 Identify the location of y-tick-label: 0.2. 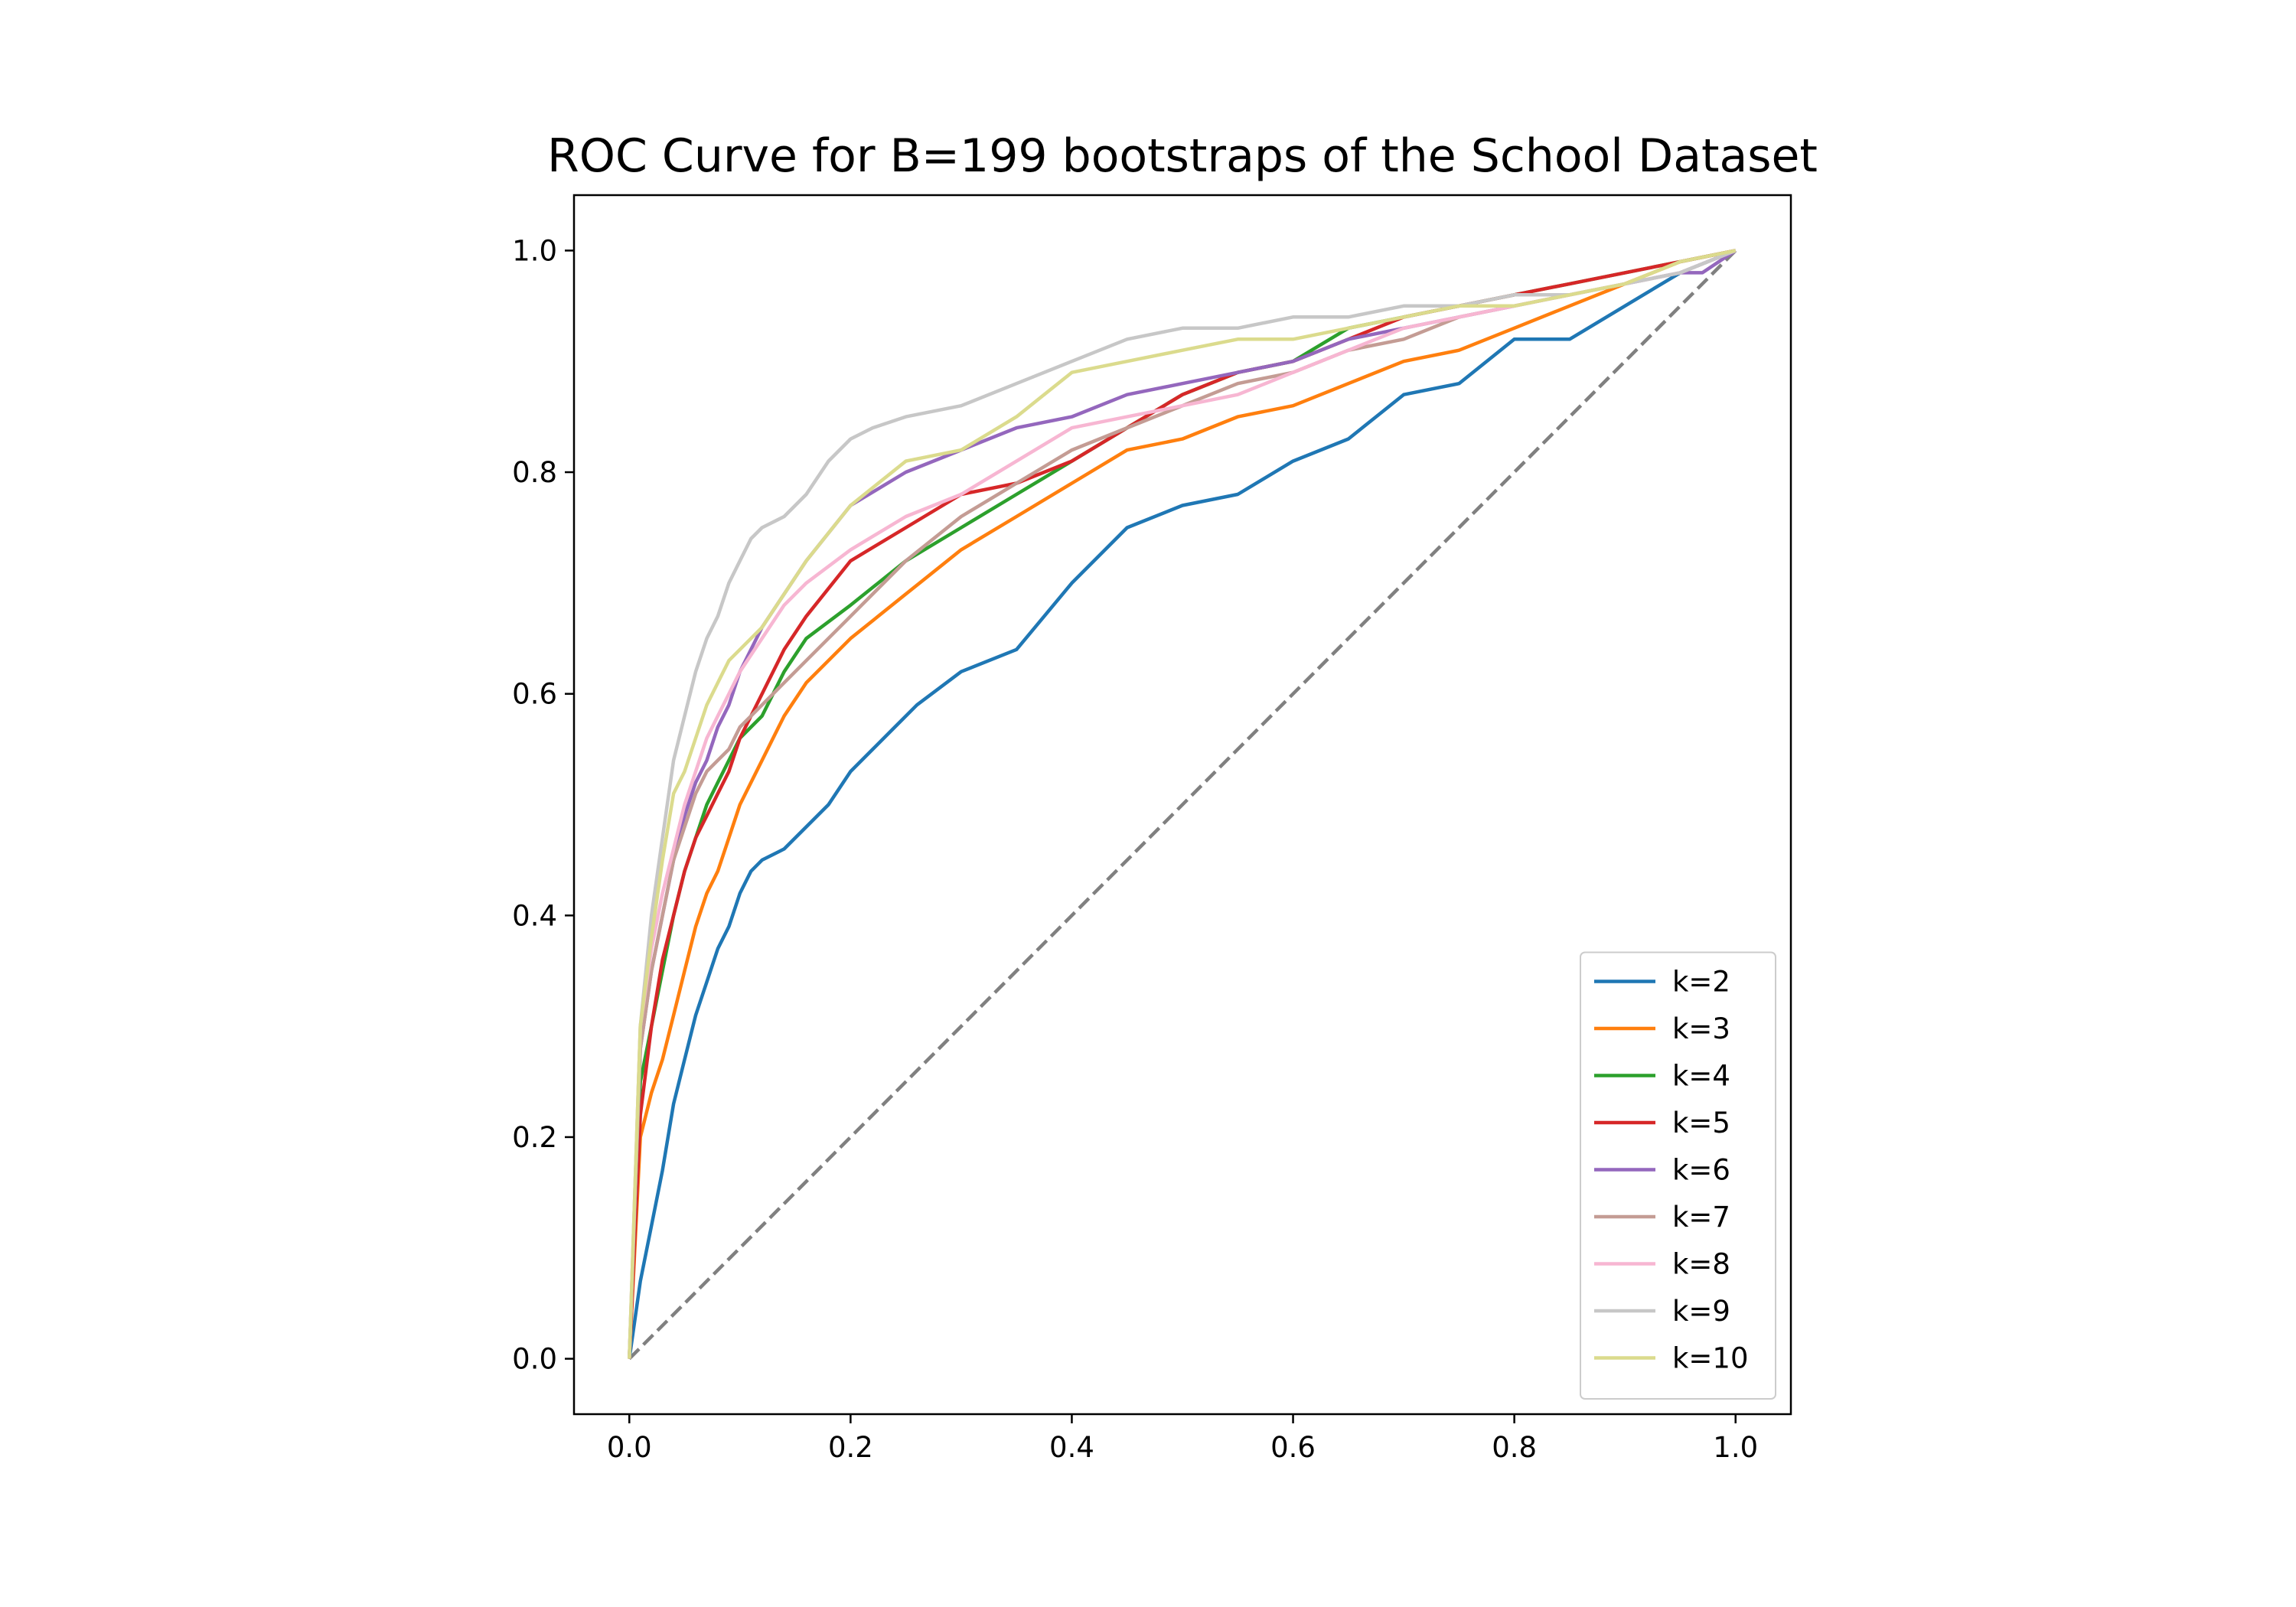
(534, 1137).